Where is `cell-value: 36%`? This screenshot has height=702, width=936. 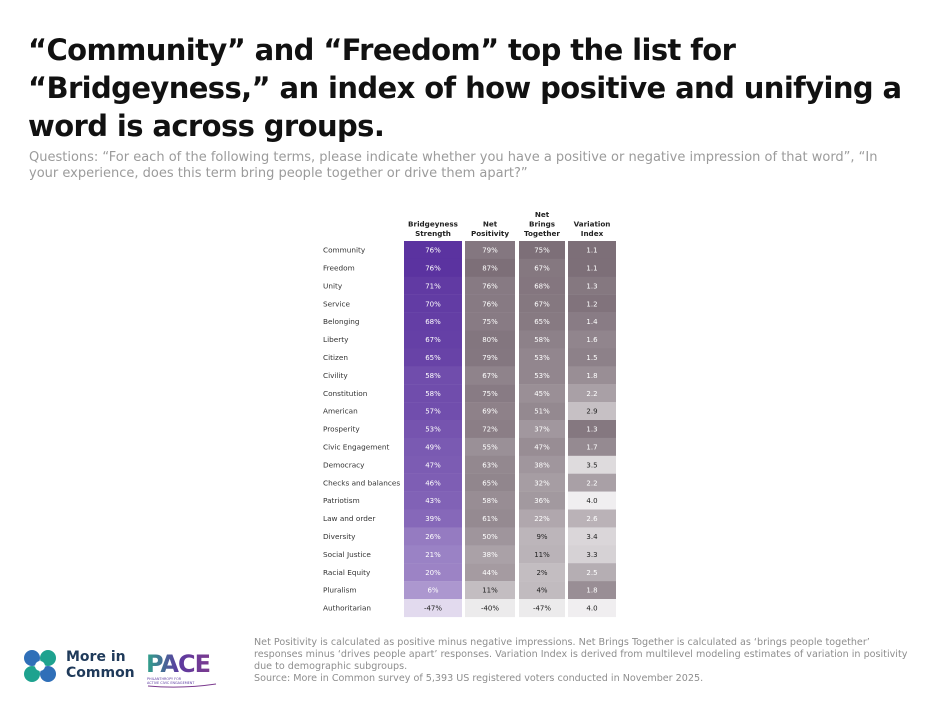
cell-value: 36% is located at coordinates (542, 501).